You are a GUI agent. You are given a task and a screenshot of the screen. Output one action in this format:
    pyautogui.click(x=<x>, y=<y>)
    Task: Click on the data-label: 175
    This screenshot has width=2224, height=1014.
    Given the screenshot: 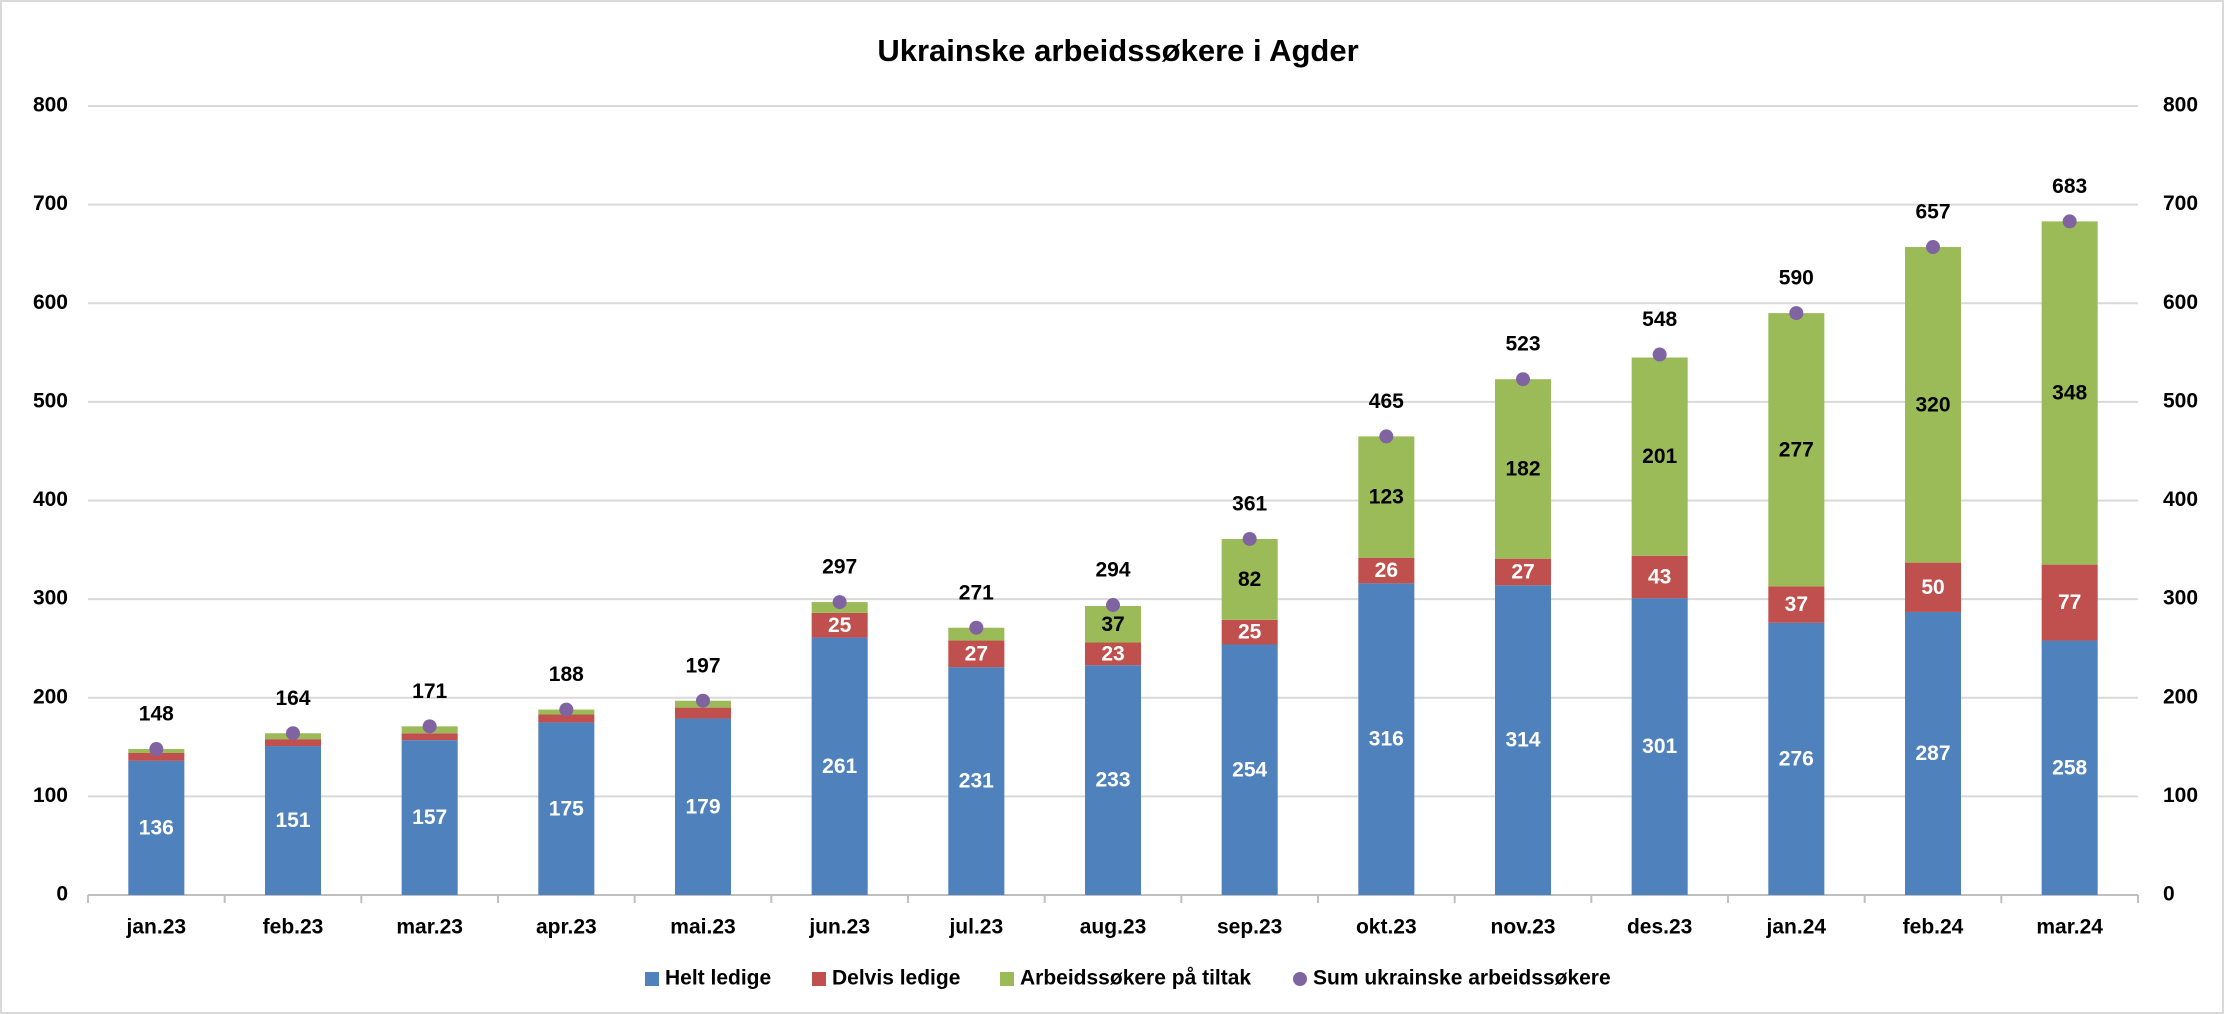 What is the action you would take?
    pyautogui.click(x=566, y=808)
    